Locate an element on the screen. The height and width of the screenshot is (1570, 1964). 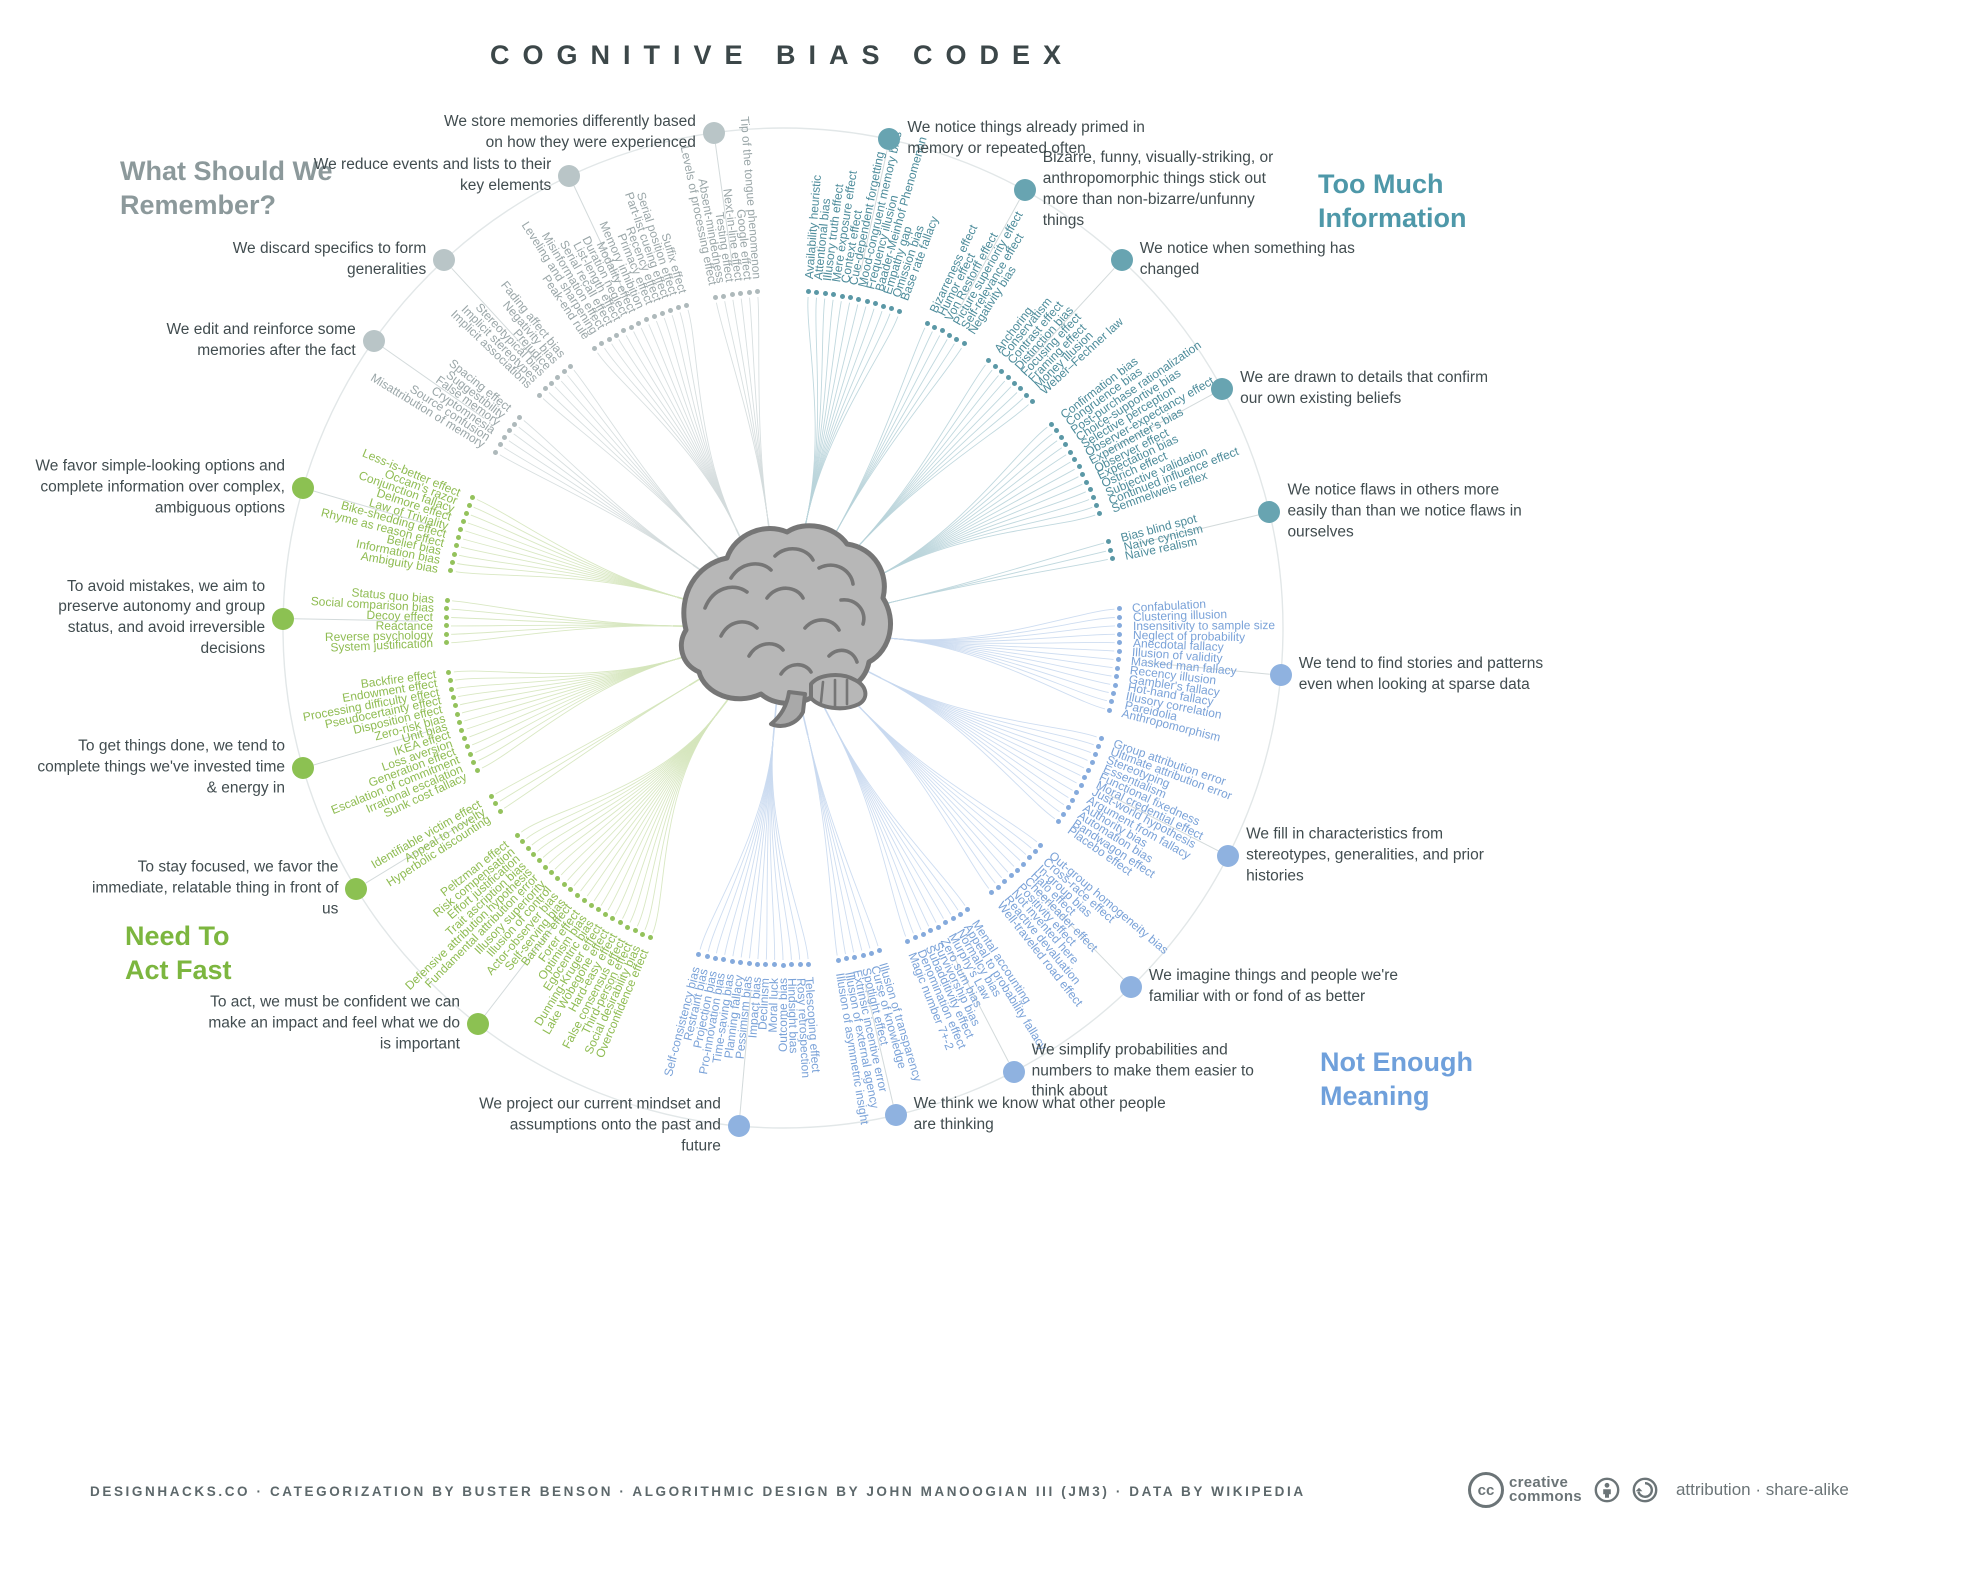
page-title: COGNITIVE BIAS CODEX is located at coordinates (782, 55).